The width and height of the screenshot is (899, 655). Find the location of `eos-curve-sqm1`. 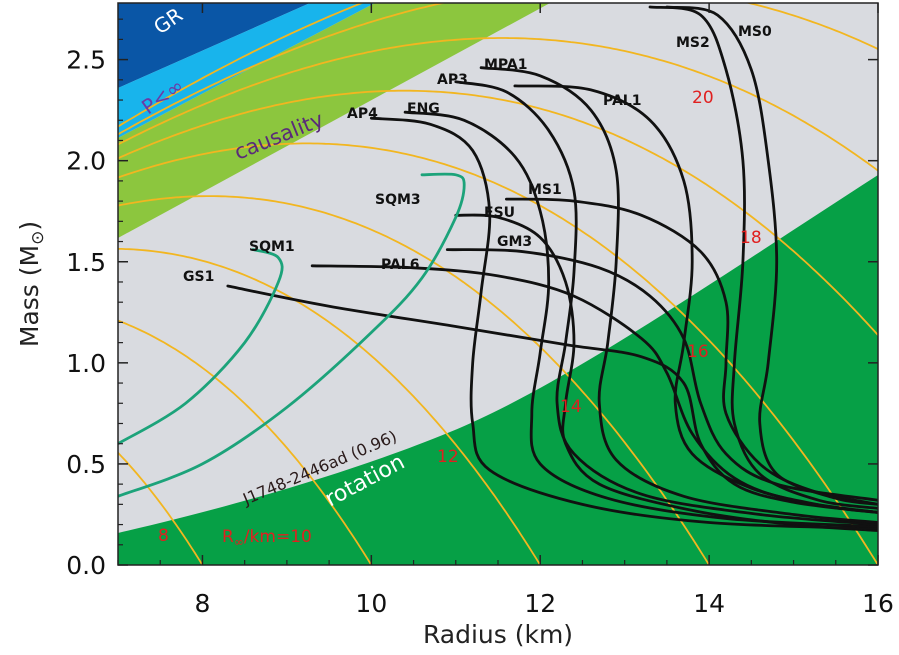

eos-curve-sqm1 is located at coordinates (201, 347).